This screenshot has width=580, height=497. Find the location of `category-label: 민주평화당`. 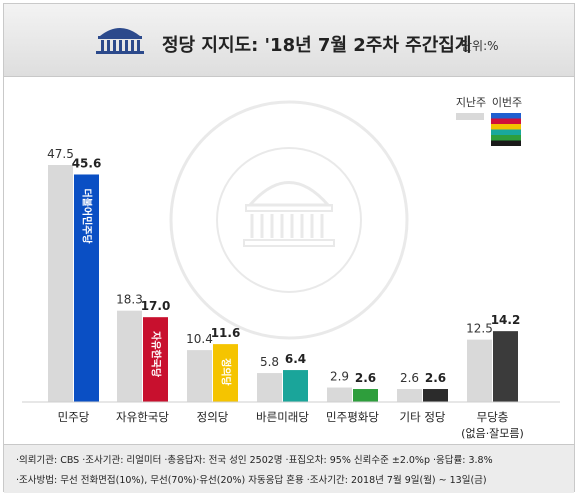

category-label: 민주평화당 is located at coordinates (352, 417).